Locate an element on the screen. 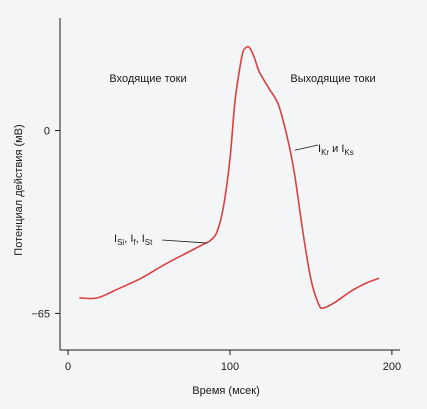  x-axis-title: Время (мсек) is located at coordinates (225, 391).